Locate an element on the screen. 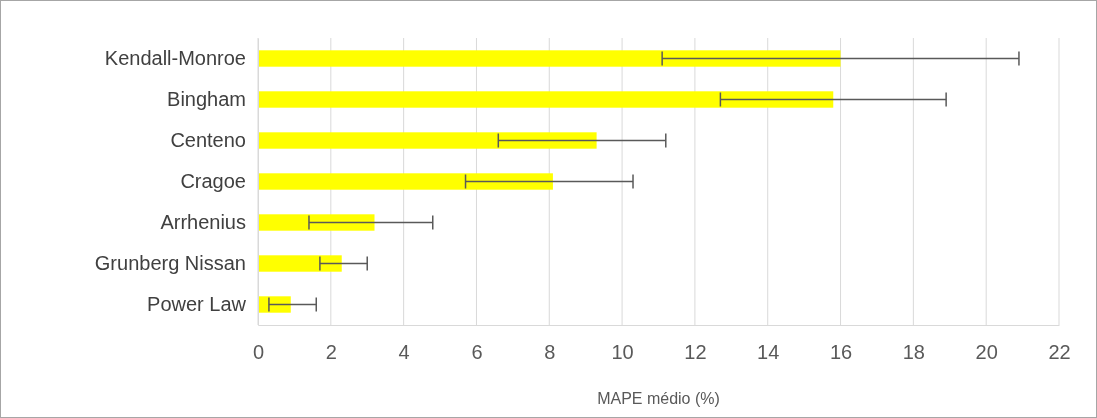  x-tick-label: 18 is located at coordinates (913, 352).